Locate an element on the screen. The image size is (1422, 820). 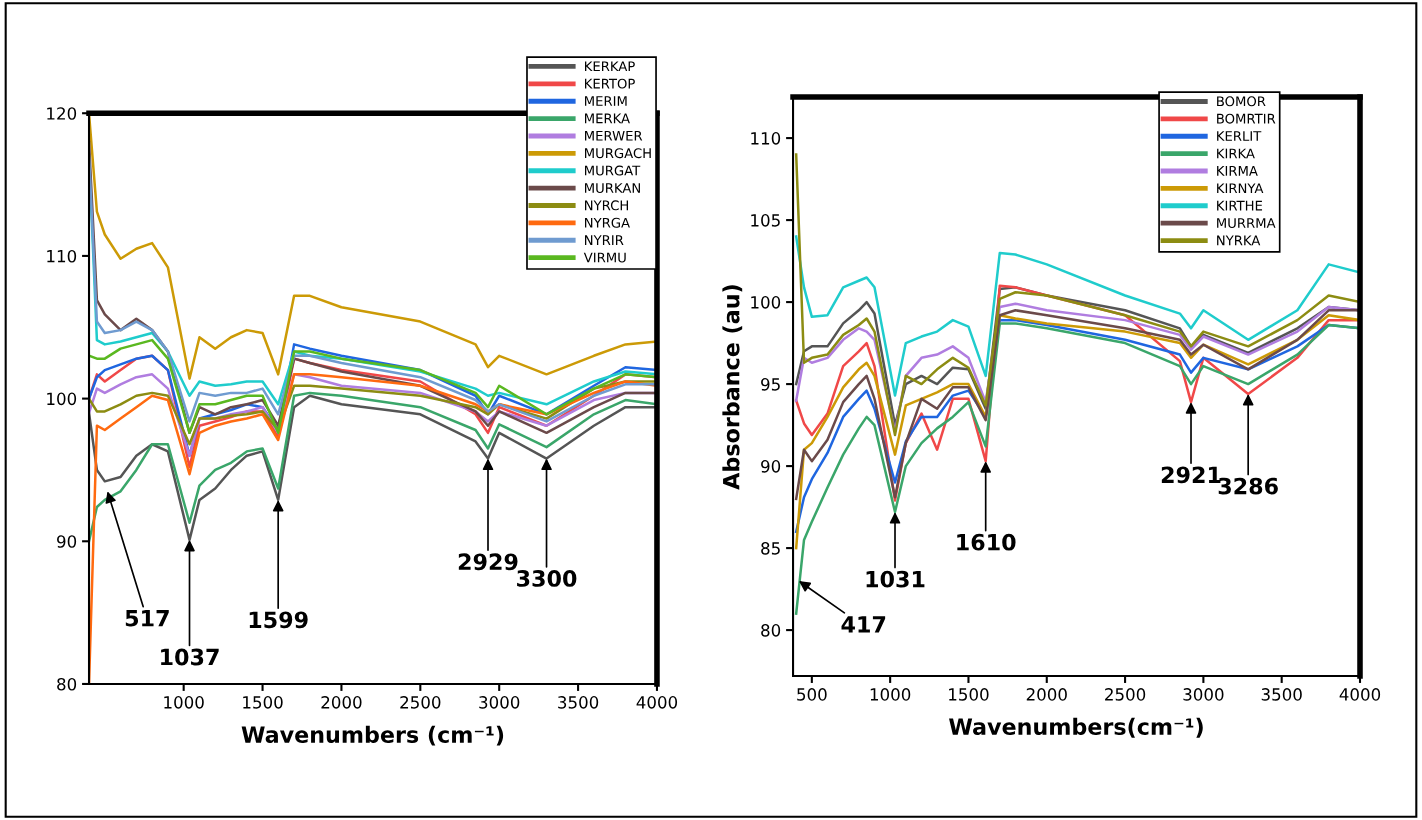
annotation: 1599 is located at coordinates (278, 620).